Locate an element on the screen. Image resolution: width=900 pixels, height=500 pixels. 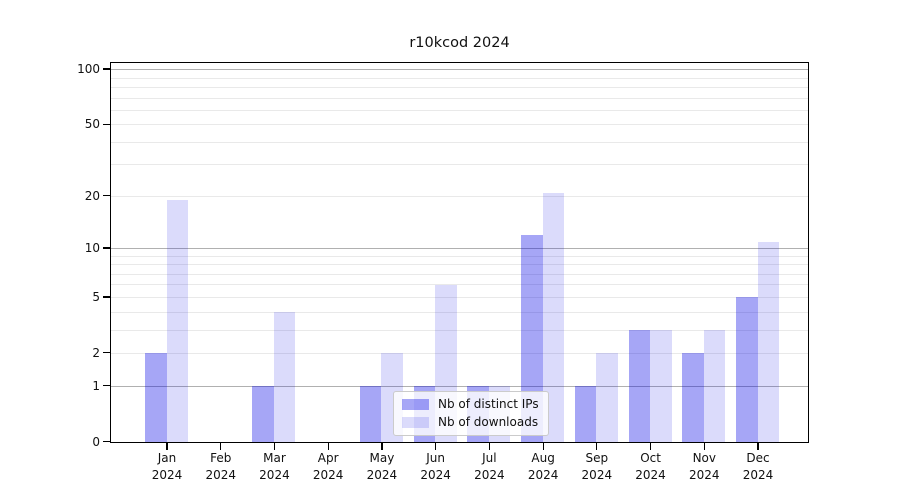
x-axis-tick-label: Mar 2024 is located at coordinates (274, 466).